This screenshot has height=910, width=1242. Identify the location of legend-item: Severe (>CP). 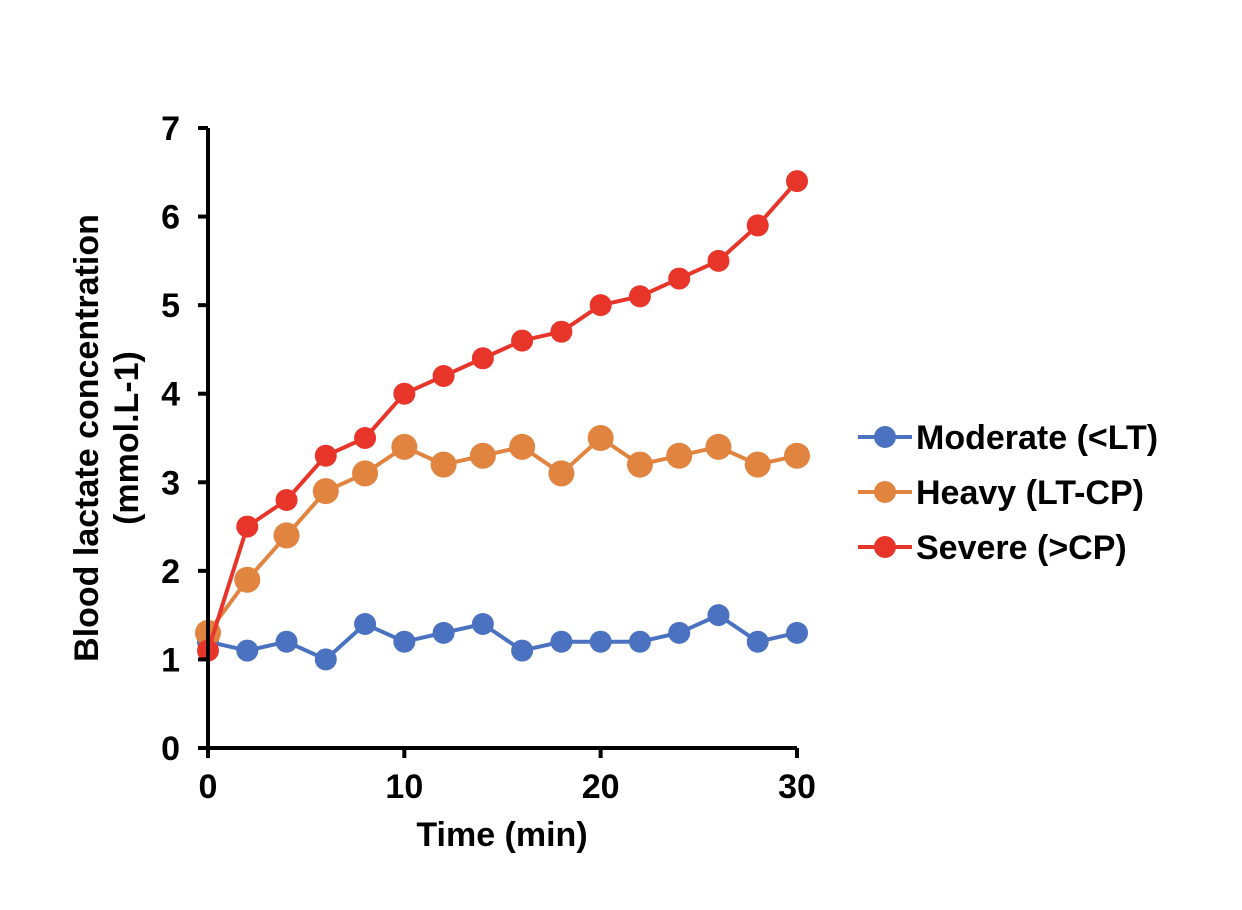
(992, 548).